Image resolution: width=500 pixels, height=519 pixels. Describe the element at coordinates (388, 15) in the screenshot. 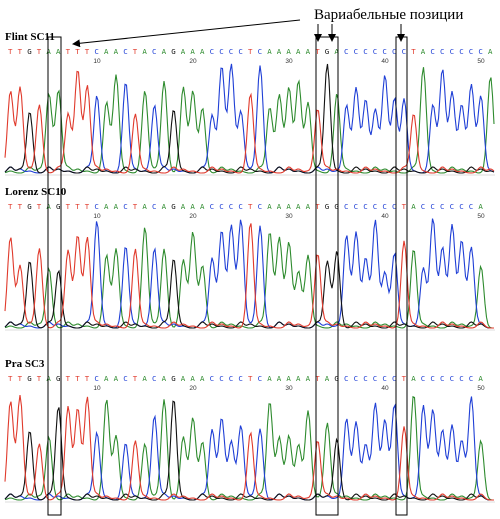

I see `variable-positions-annotation: Вариабельные позиции` at that location.